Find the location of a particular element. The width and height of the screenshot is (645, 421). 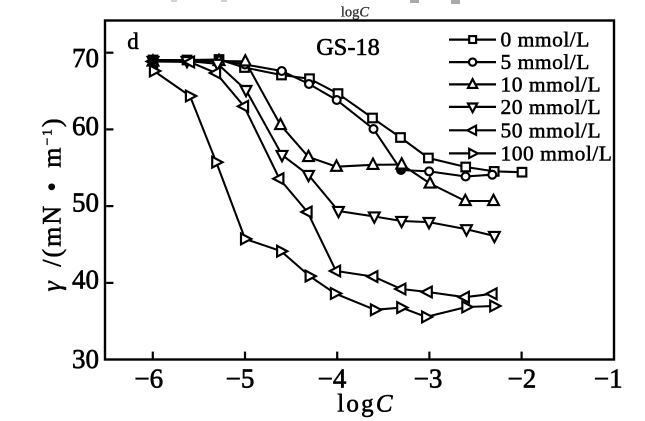

svg-text: GS-18 is located at coordinates (347, 47).